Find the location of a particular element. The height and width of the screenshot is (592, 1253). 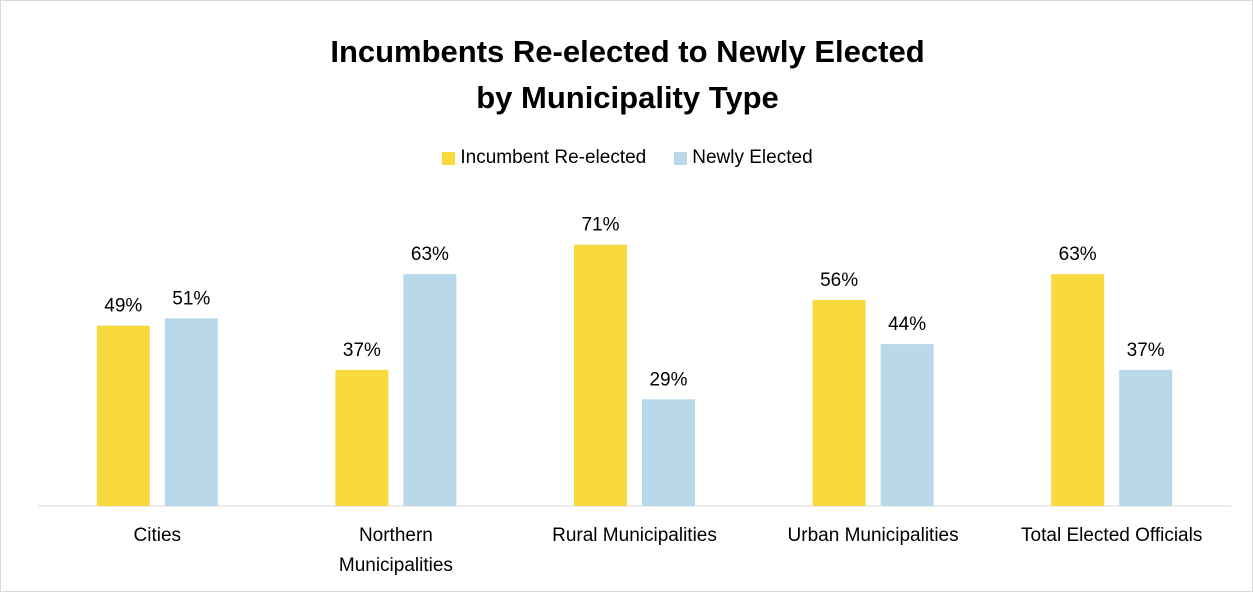

legend-label-newly-elected: Newly Elected is located at coordinates (752, 157).